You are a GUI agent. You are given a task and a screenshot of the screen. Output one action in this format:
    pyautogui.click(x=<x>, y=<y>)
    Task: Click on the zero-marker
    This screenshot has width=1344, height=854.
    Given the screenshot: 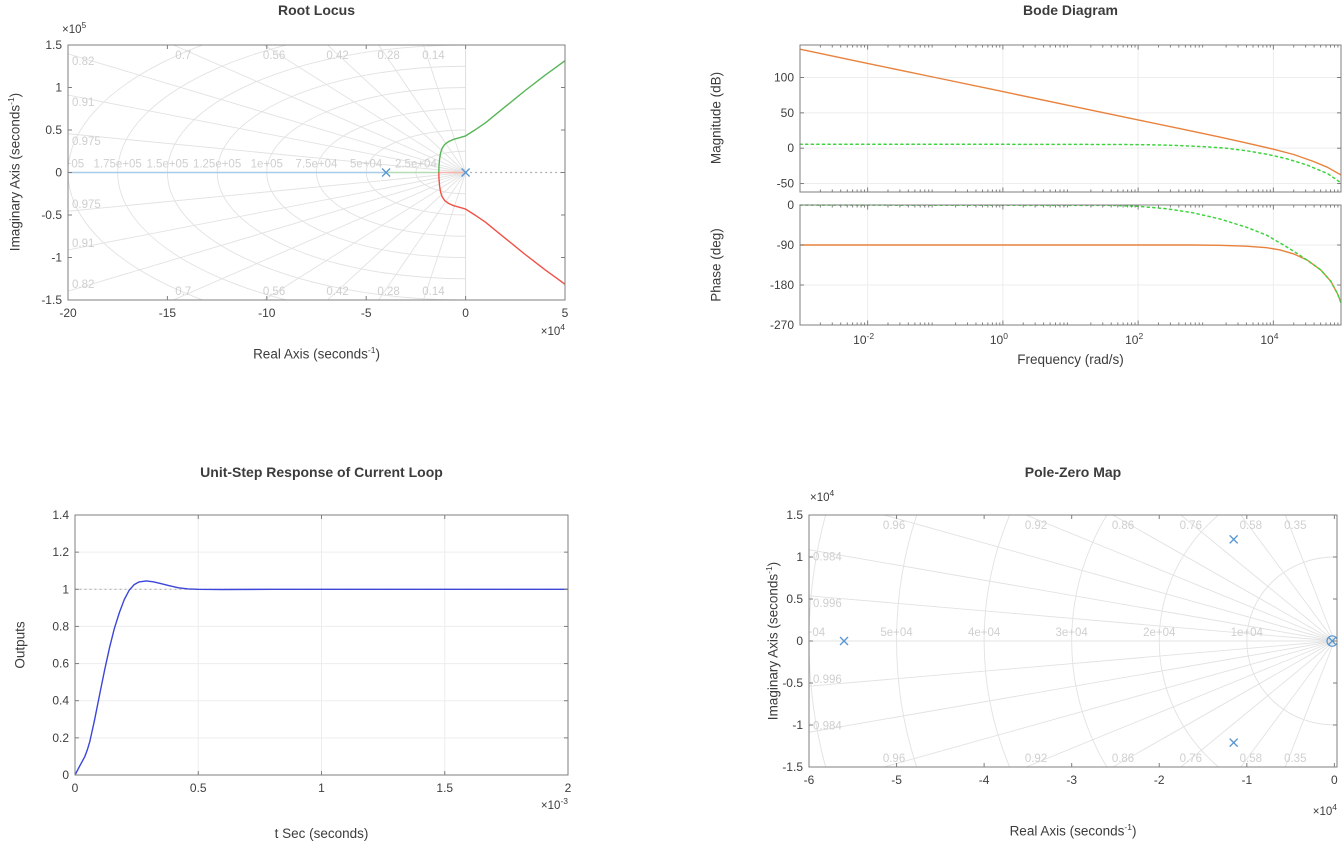 What is the action you would take?
    pyautogui.click(x=1331, y=641)
    